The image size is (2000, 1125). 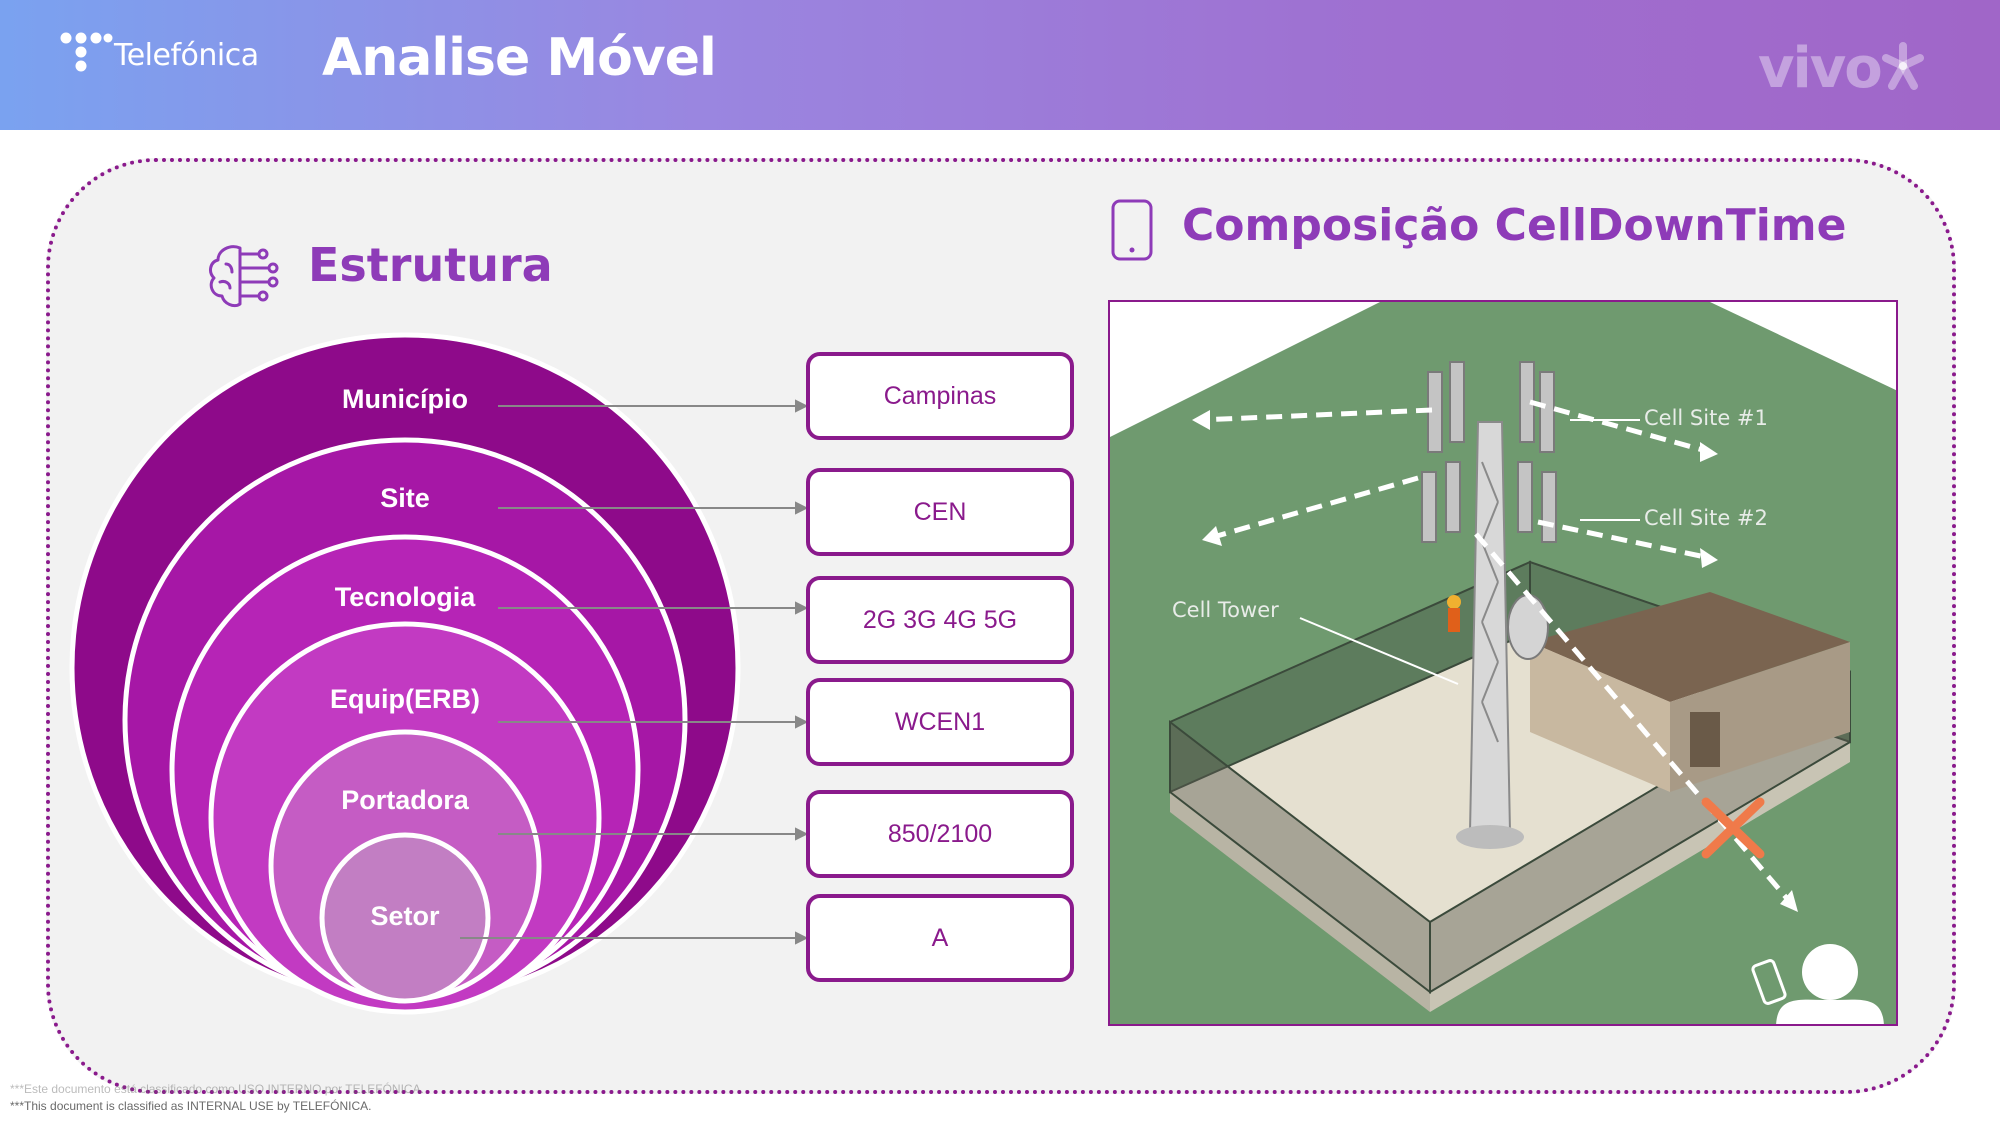 What do you see at coordinates (940, 620) in the screenshot?
I see `value-box-tecnologia: 2G 3G 4G 5G` at bounding box center [940, 620].